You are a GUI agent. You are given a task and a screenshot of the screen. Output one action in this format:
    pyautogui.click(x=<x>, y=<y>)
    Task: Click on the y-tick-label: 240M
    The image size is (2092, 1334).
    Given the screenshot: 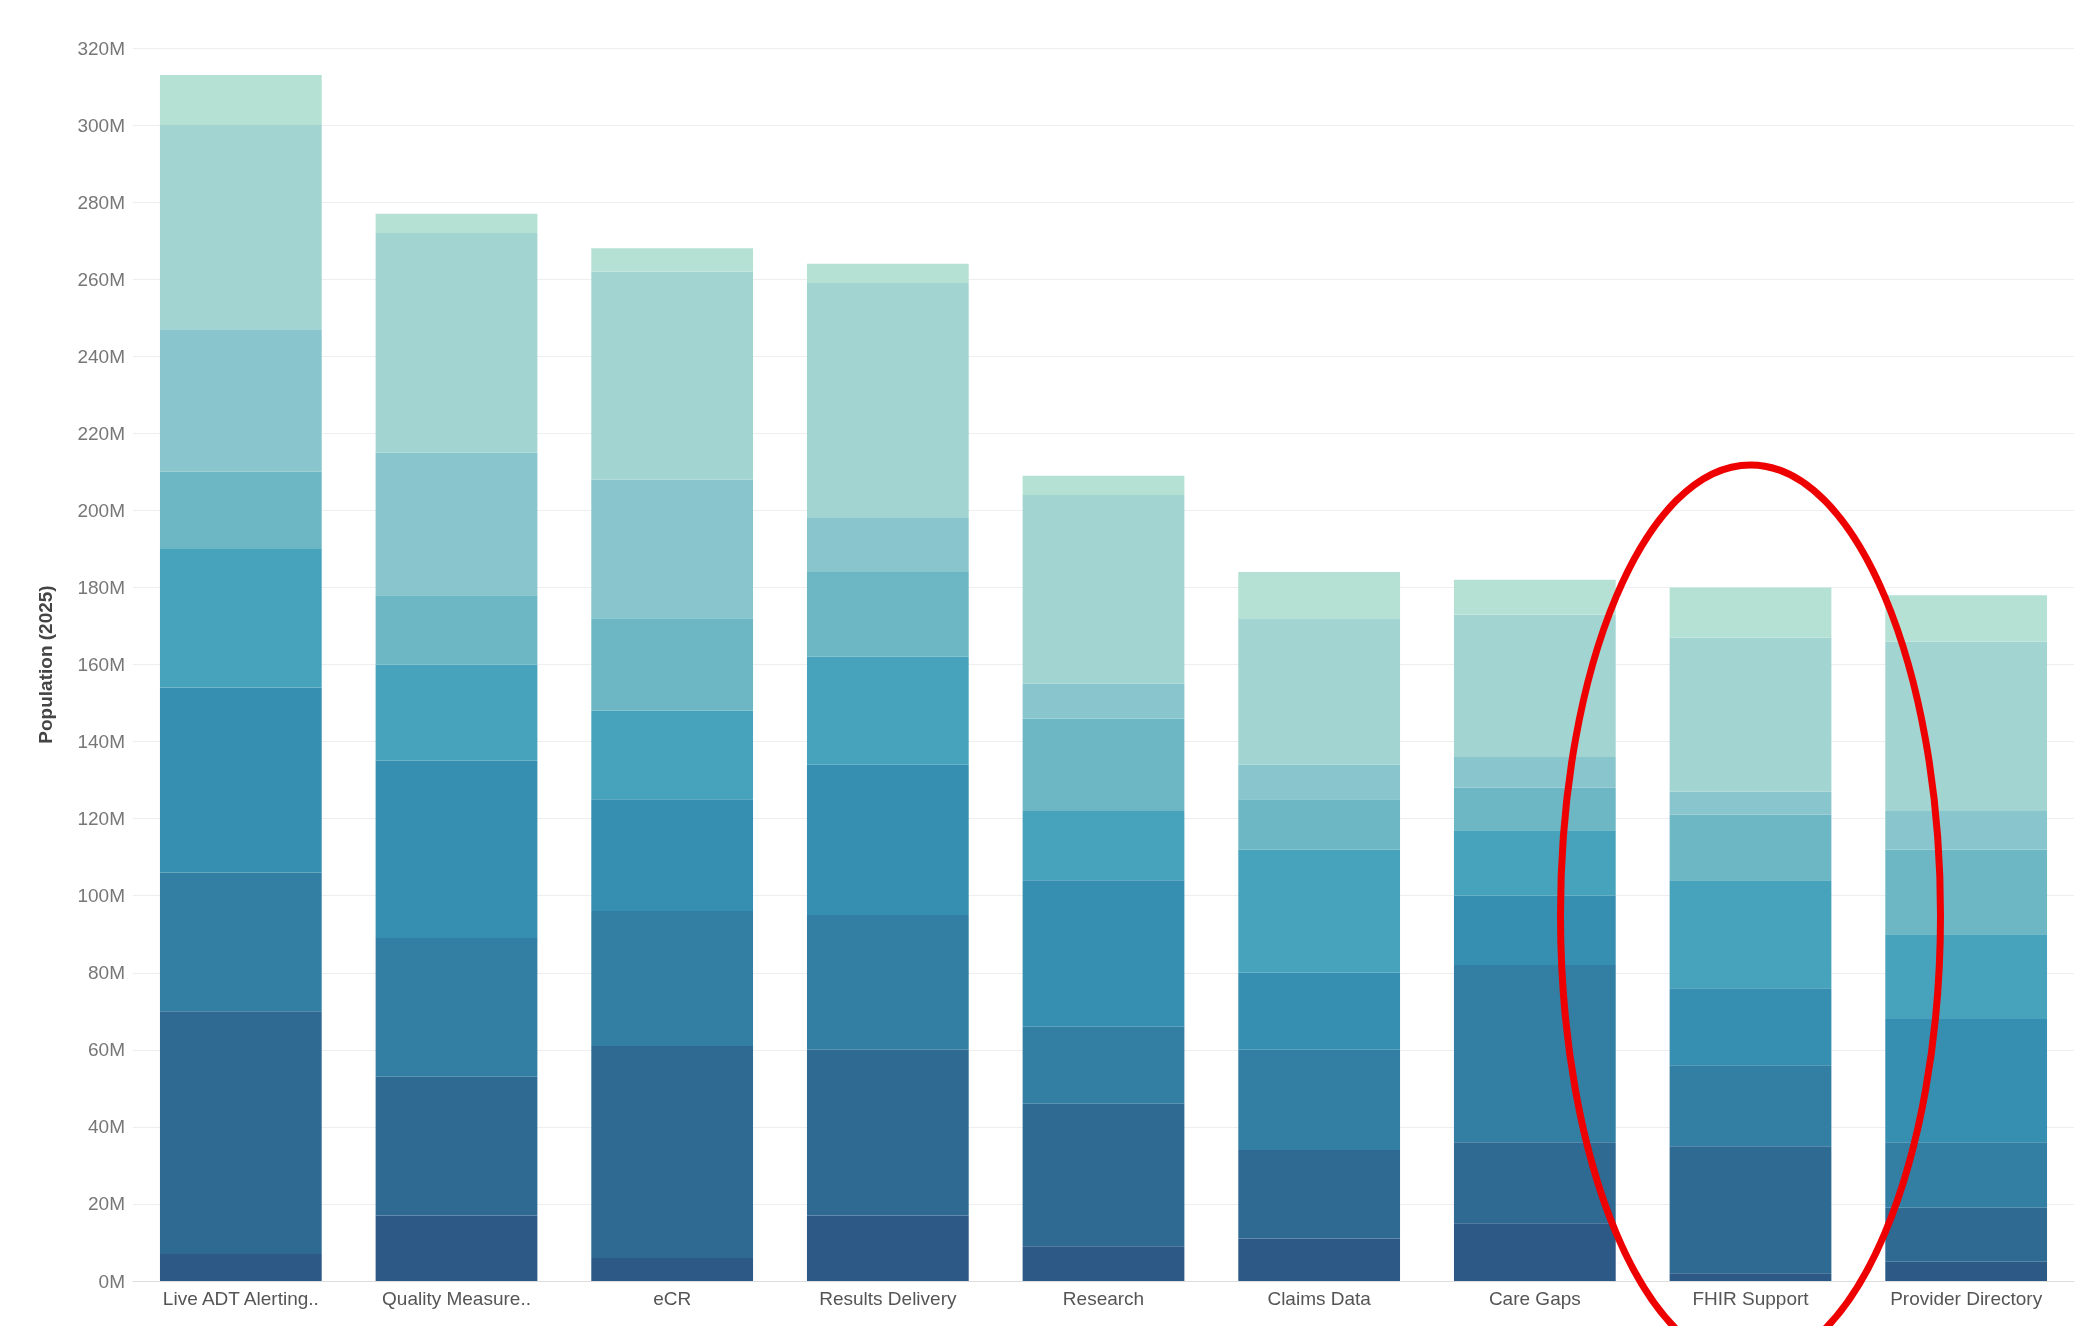 What is the action you would take?
    pyautogui.click(x=101, y=356)
    